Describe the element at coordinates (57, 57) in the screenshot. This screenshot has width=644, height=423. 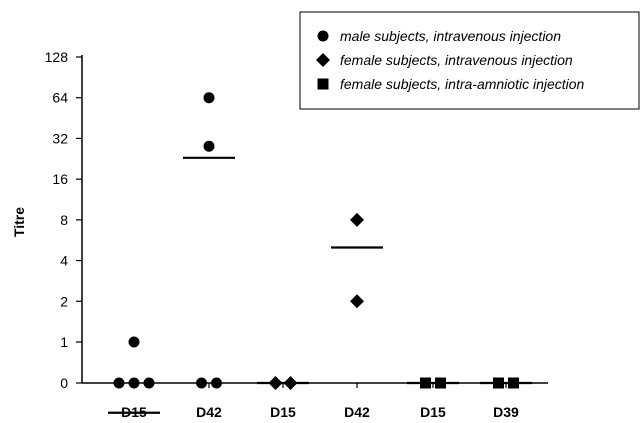
I see `y-tick-label-128: 128` at that location.